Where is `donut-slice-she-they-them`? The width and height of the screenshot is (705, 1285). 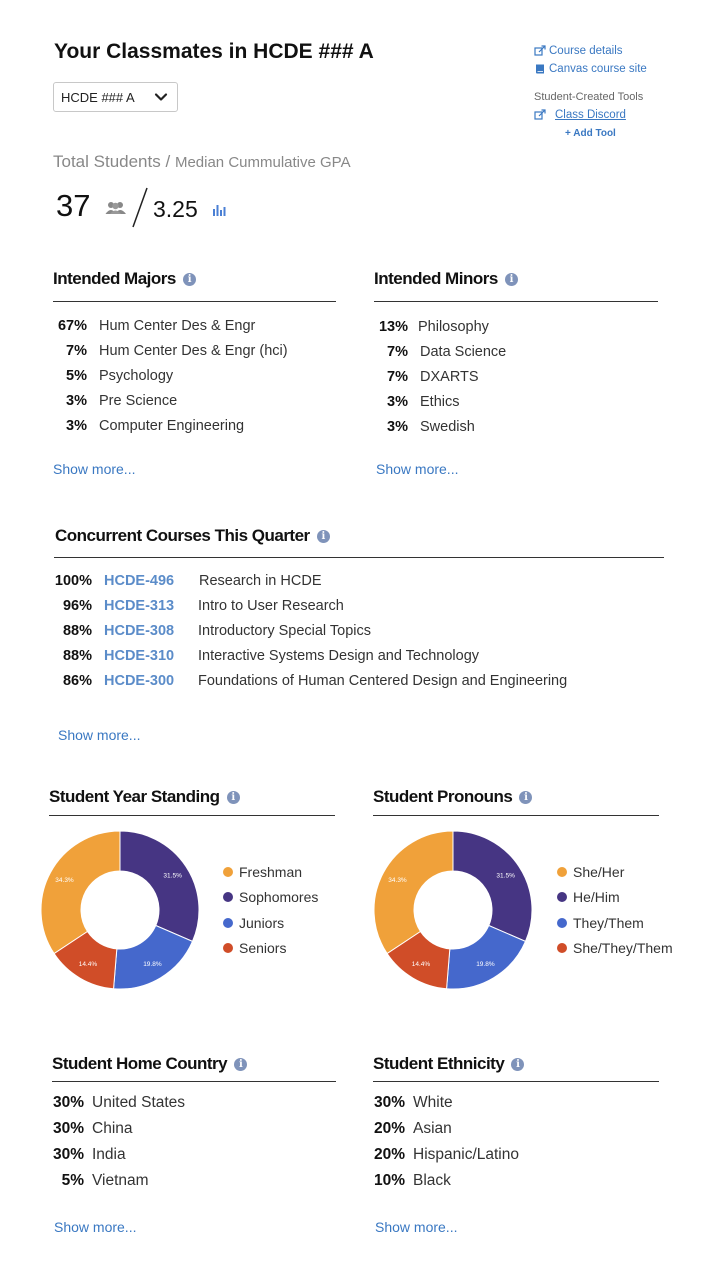 donut-slice-she-they-them is located at coordinates (418, 960).